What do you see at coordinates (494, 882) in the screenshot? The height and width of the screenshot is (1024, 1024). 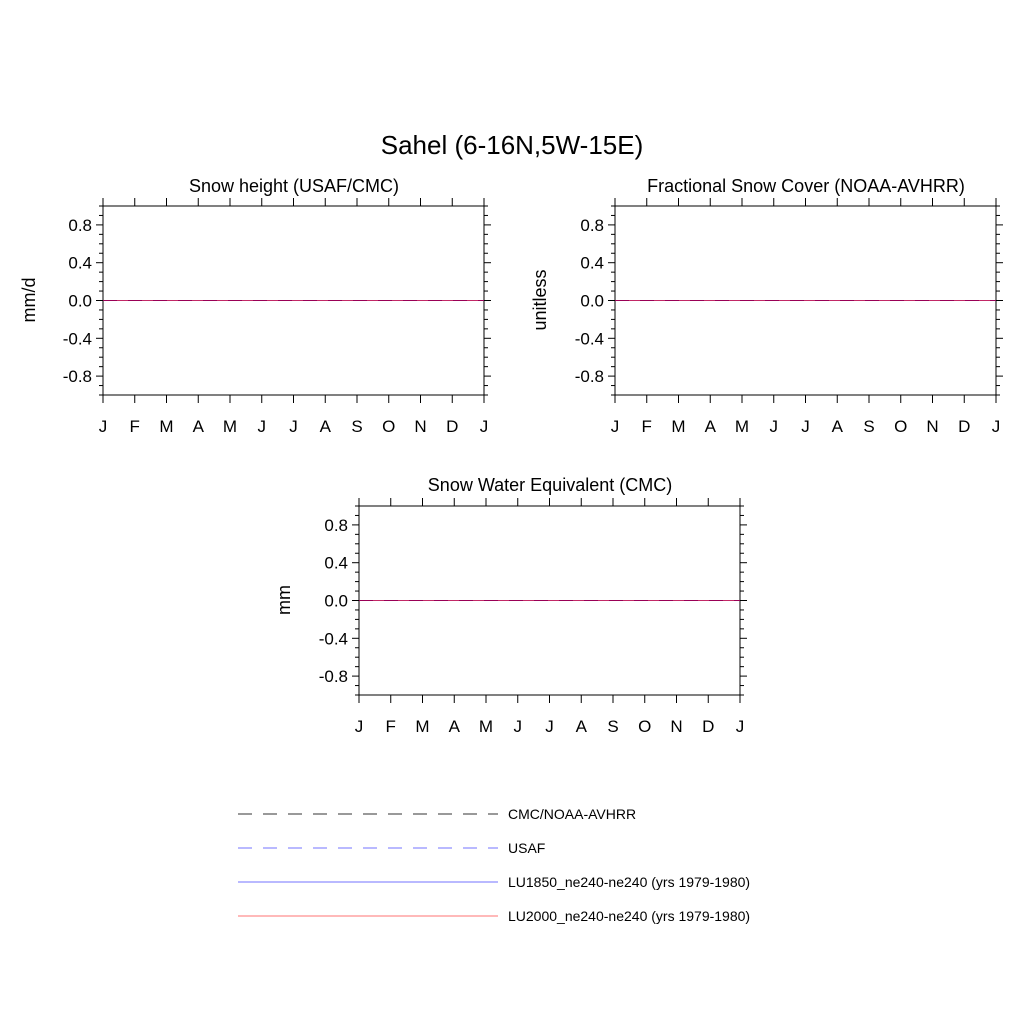 I see `legend-item: LU1850_ne240-ne240 (yrs 1979-1980)` at bounding box center [494, 882].